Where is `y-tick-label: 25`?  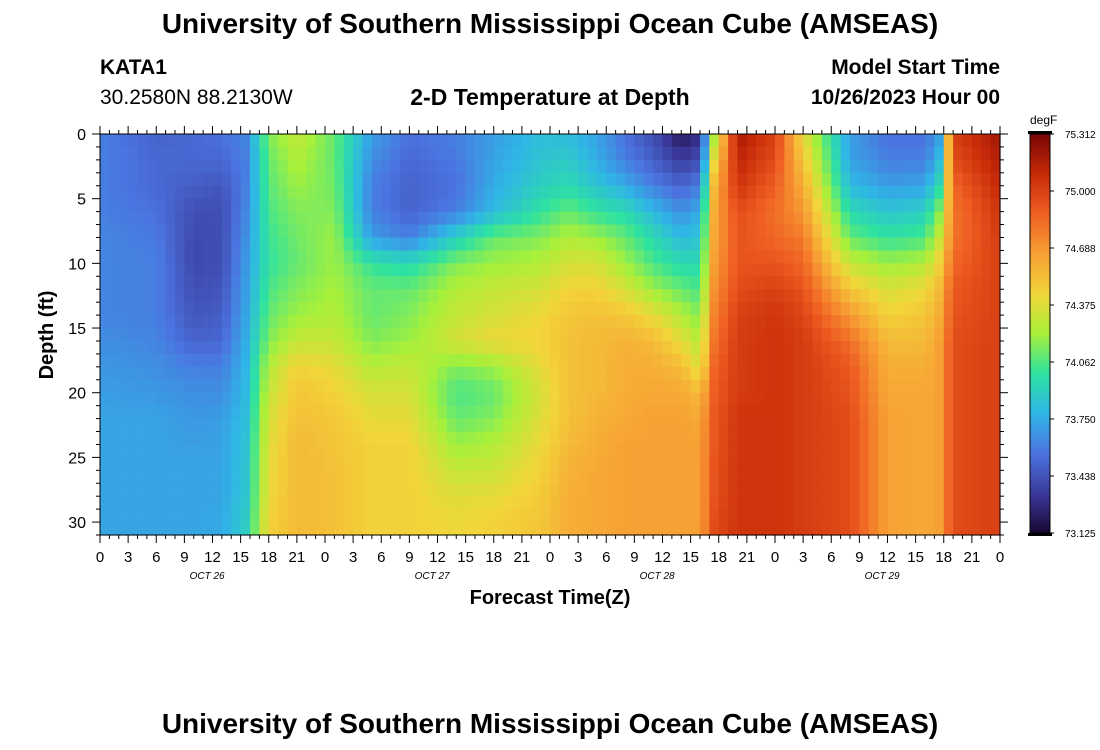
y-tick-label: 25 is located at coordinates (77, 458).